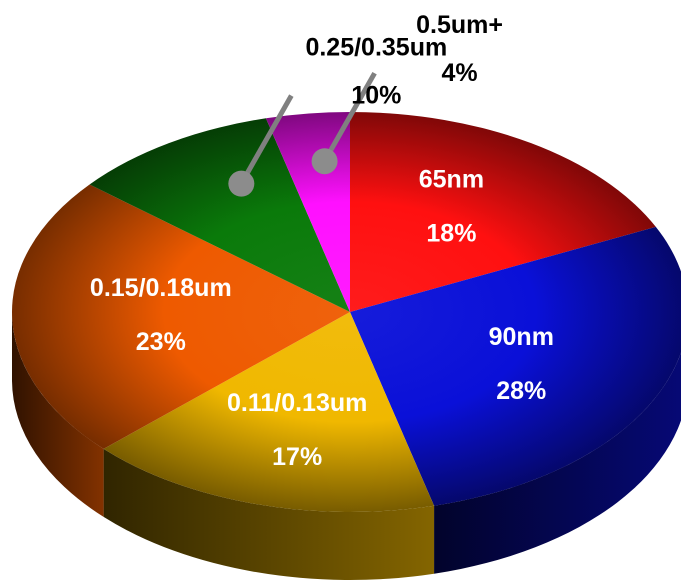 This screenshot has width=681, height=581. What do you see at coordinates (297, 457) in the screenshot?
I see `slice-value-0-11-0-13um: 17%` at bounding box center [297, 457].